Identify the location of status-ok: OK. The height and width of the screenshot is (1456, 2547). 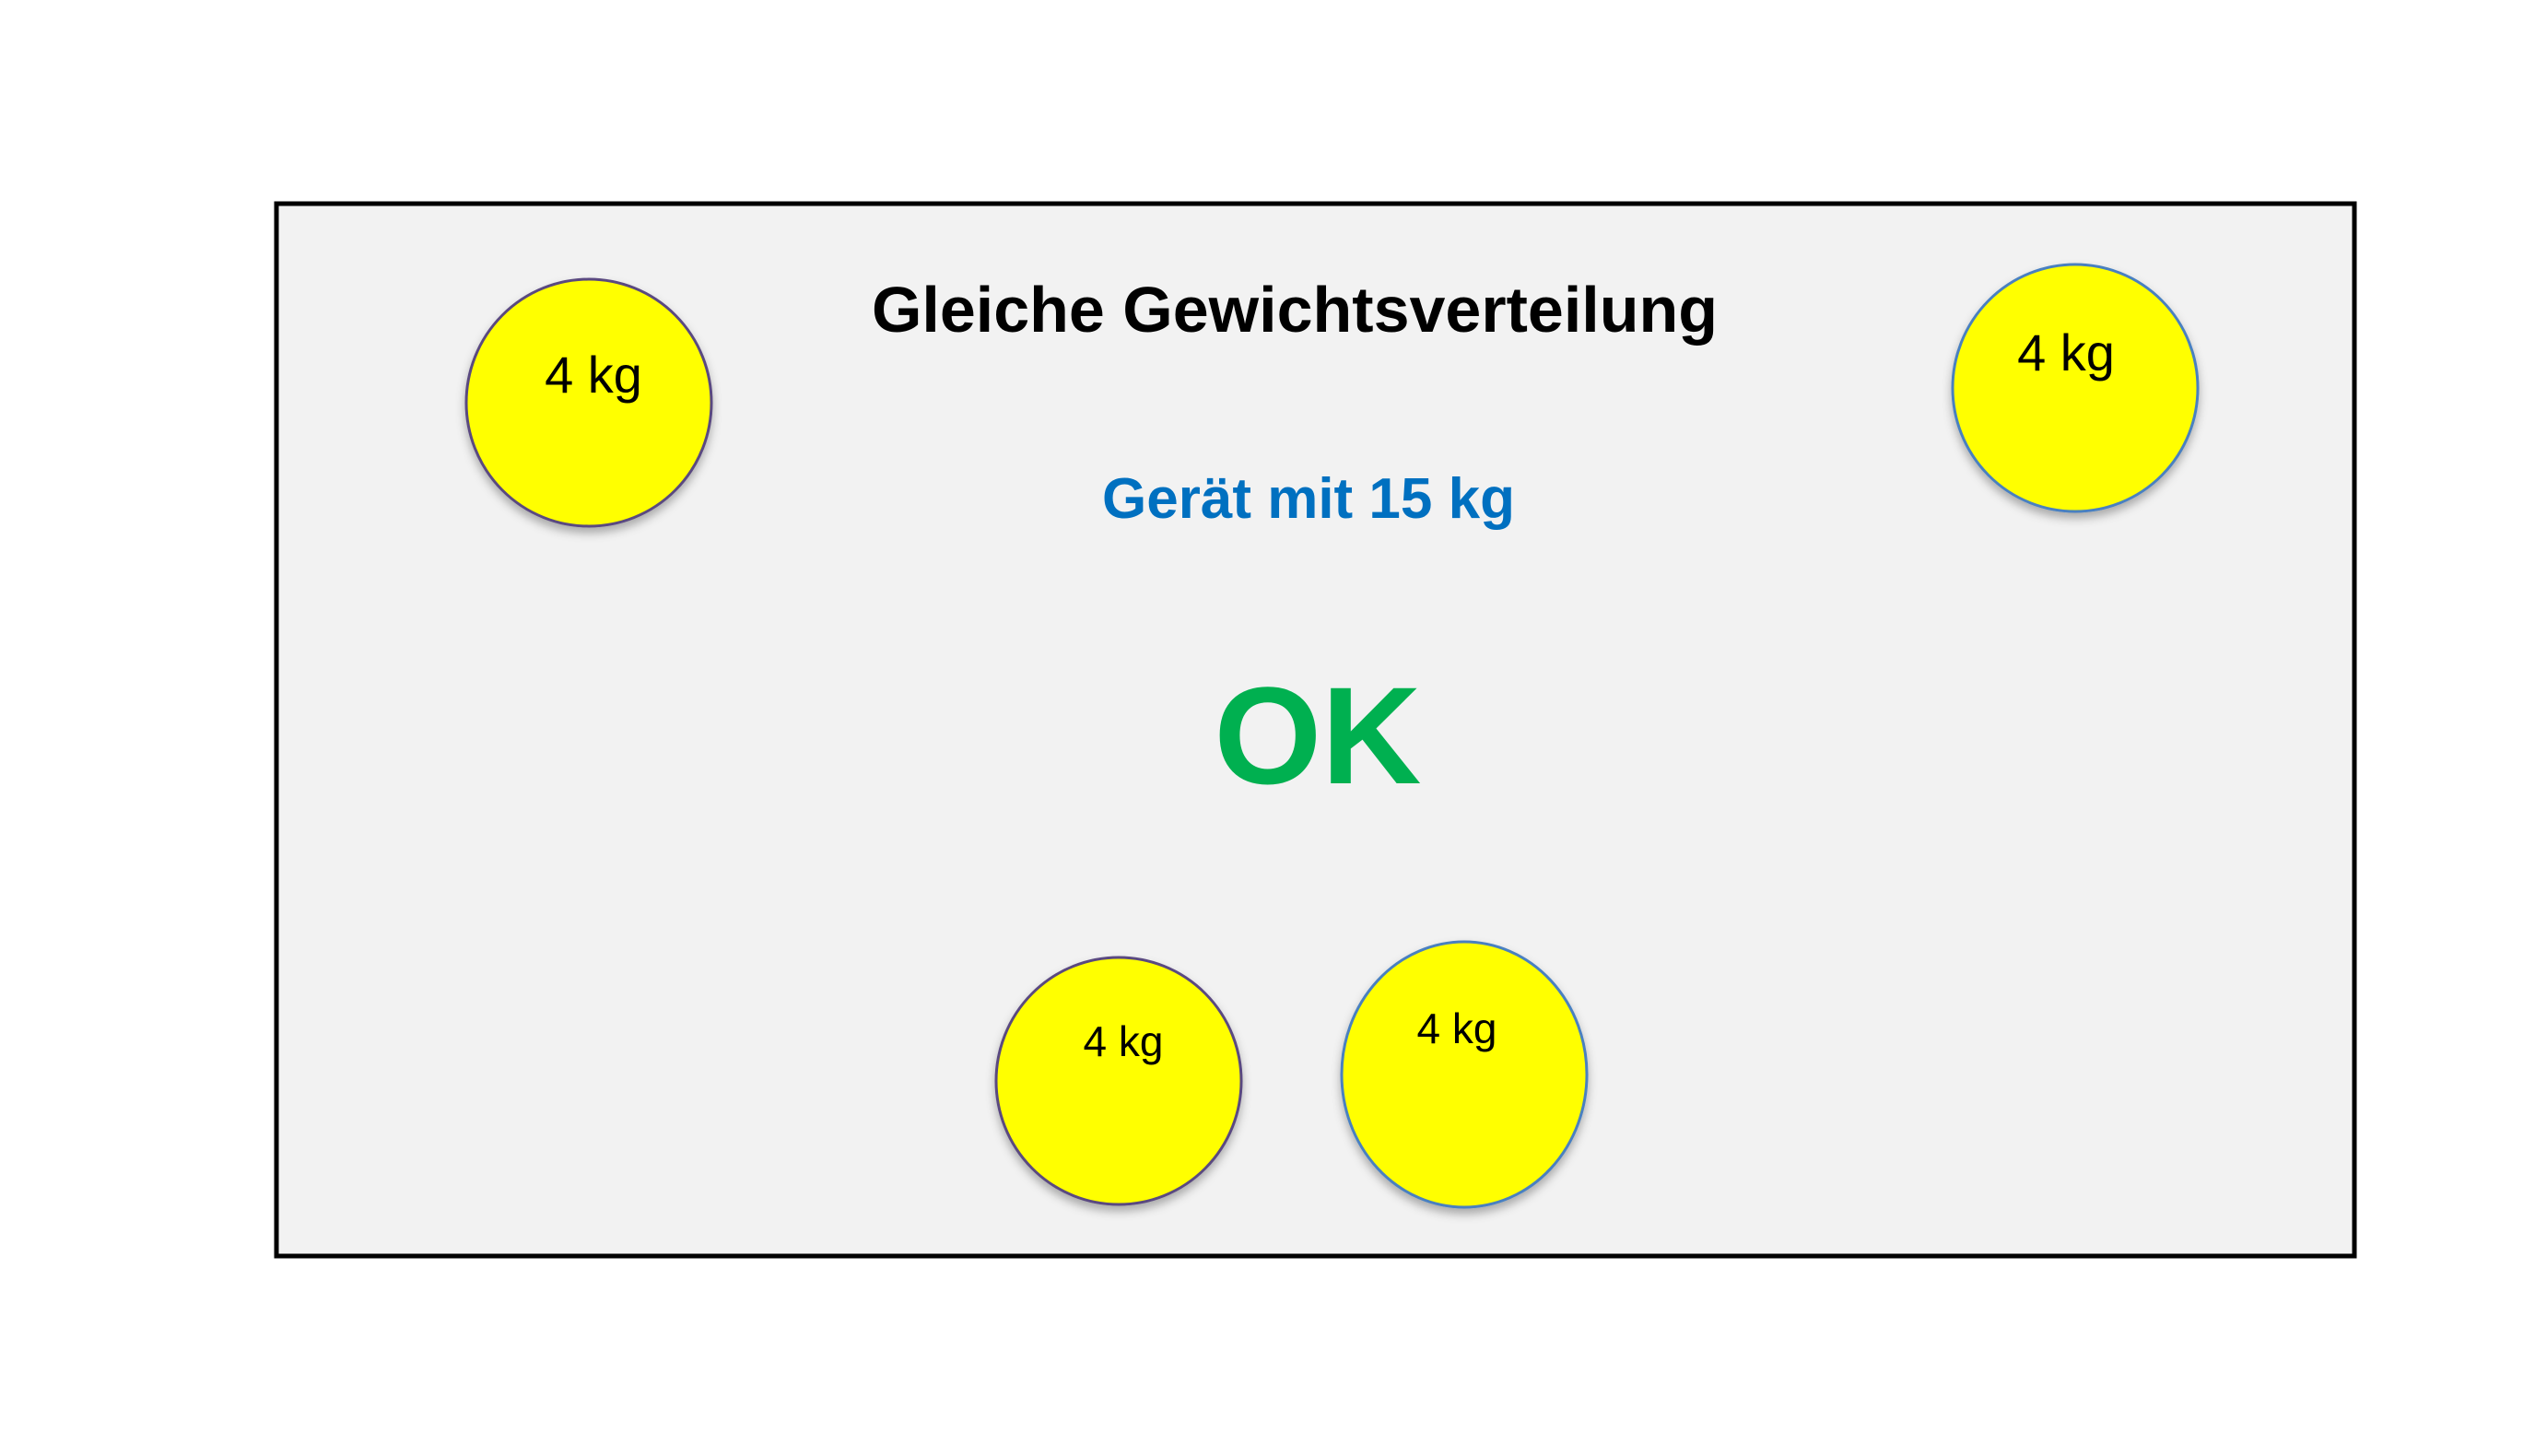
(1319, 735).